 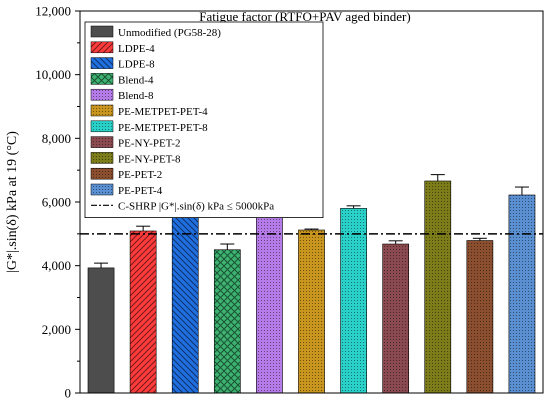 I want to click on chart-title: Fatigue factor (RTFO+PAV aged binder), so click(x=304, y=16).